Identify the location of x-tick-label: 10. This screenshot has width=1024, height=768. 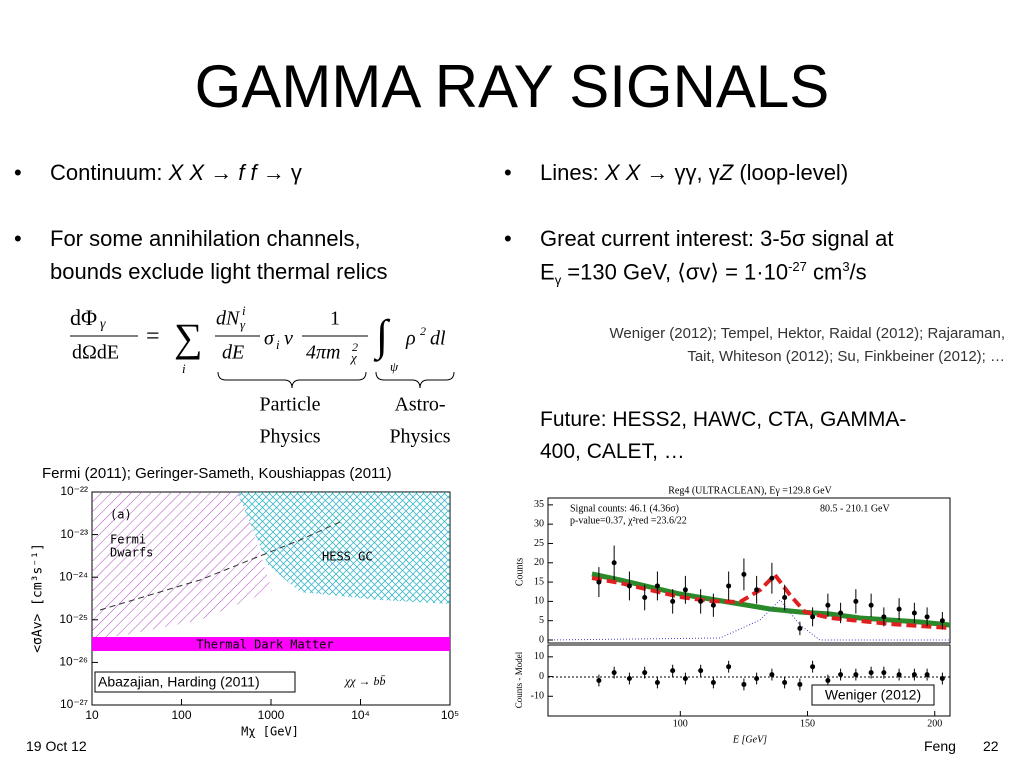
(92, 715).